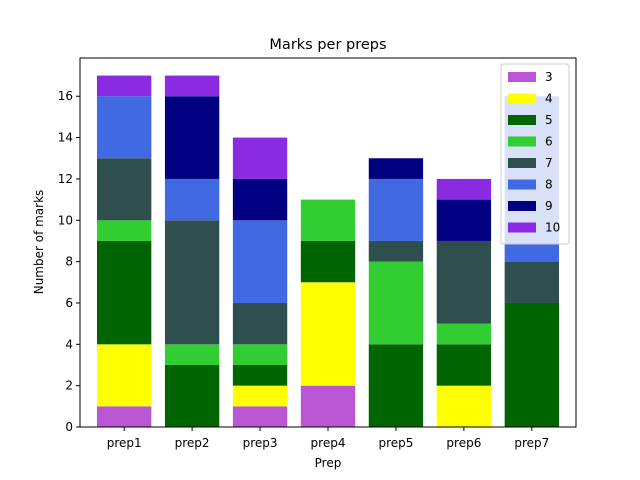 The width and height of the screenshot is (640, 480). I want to click on x-tick-label: prep1, so click(124, 443).